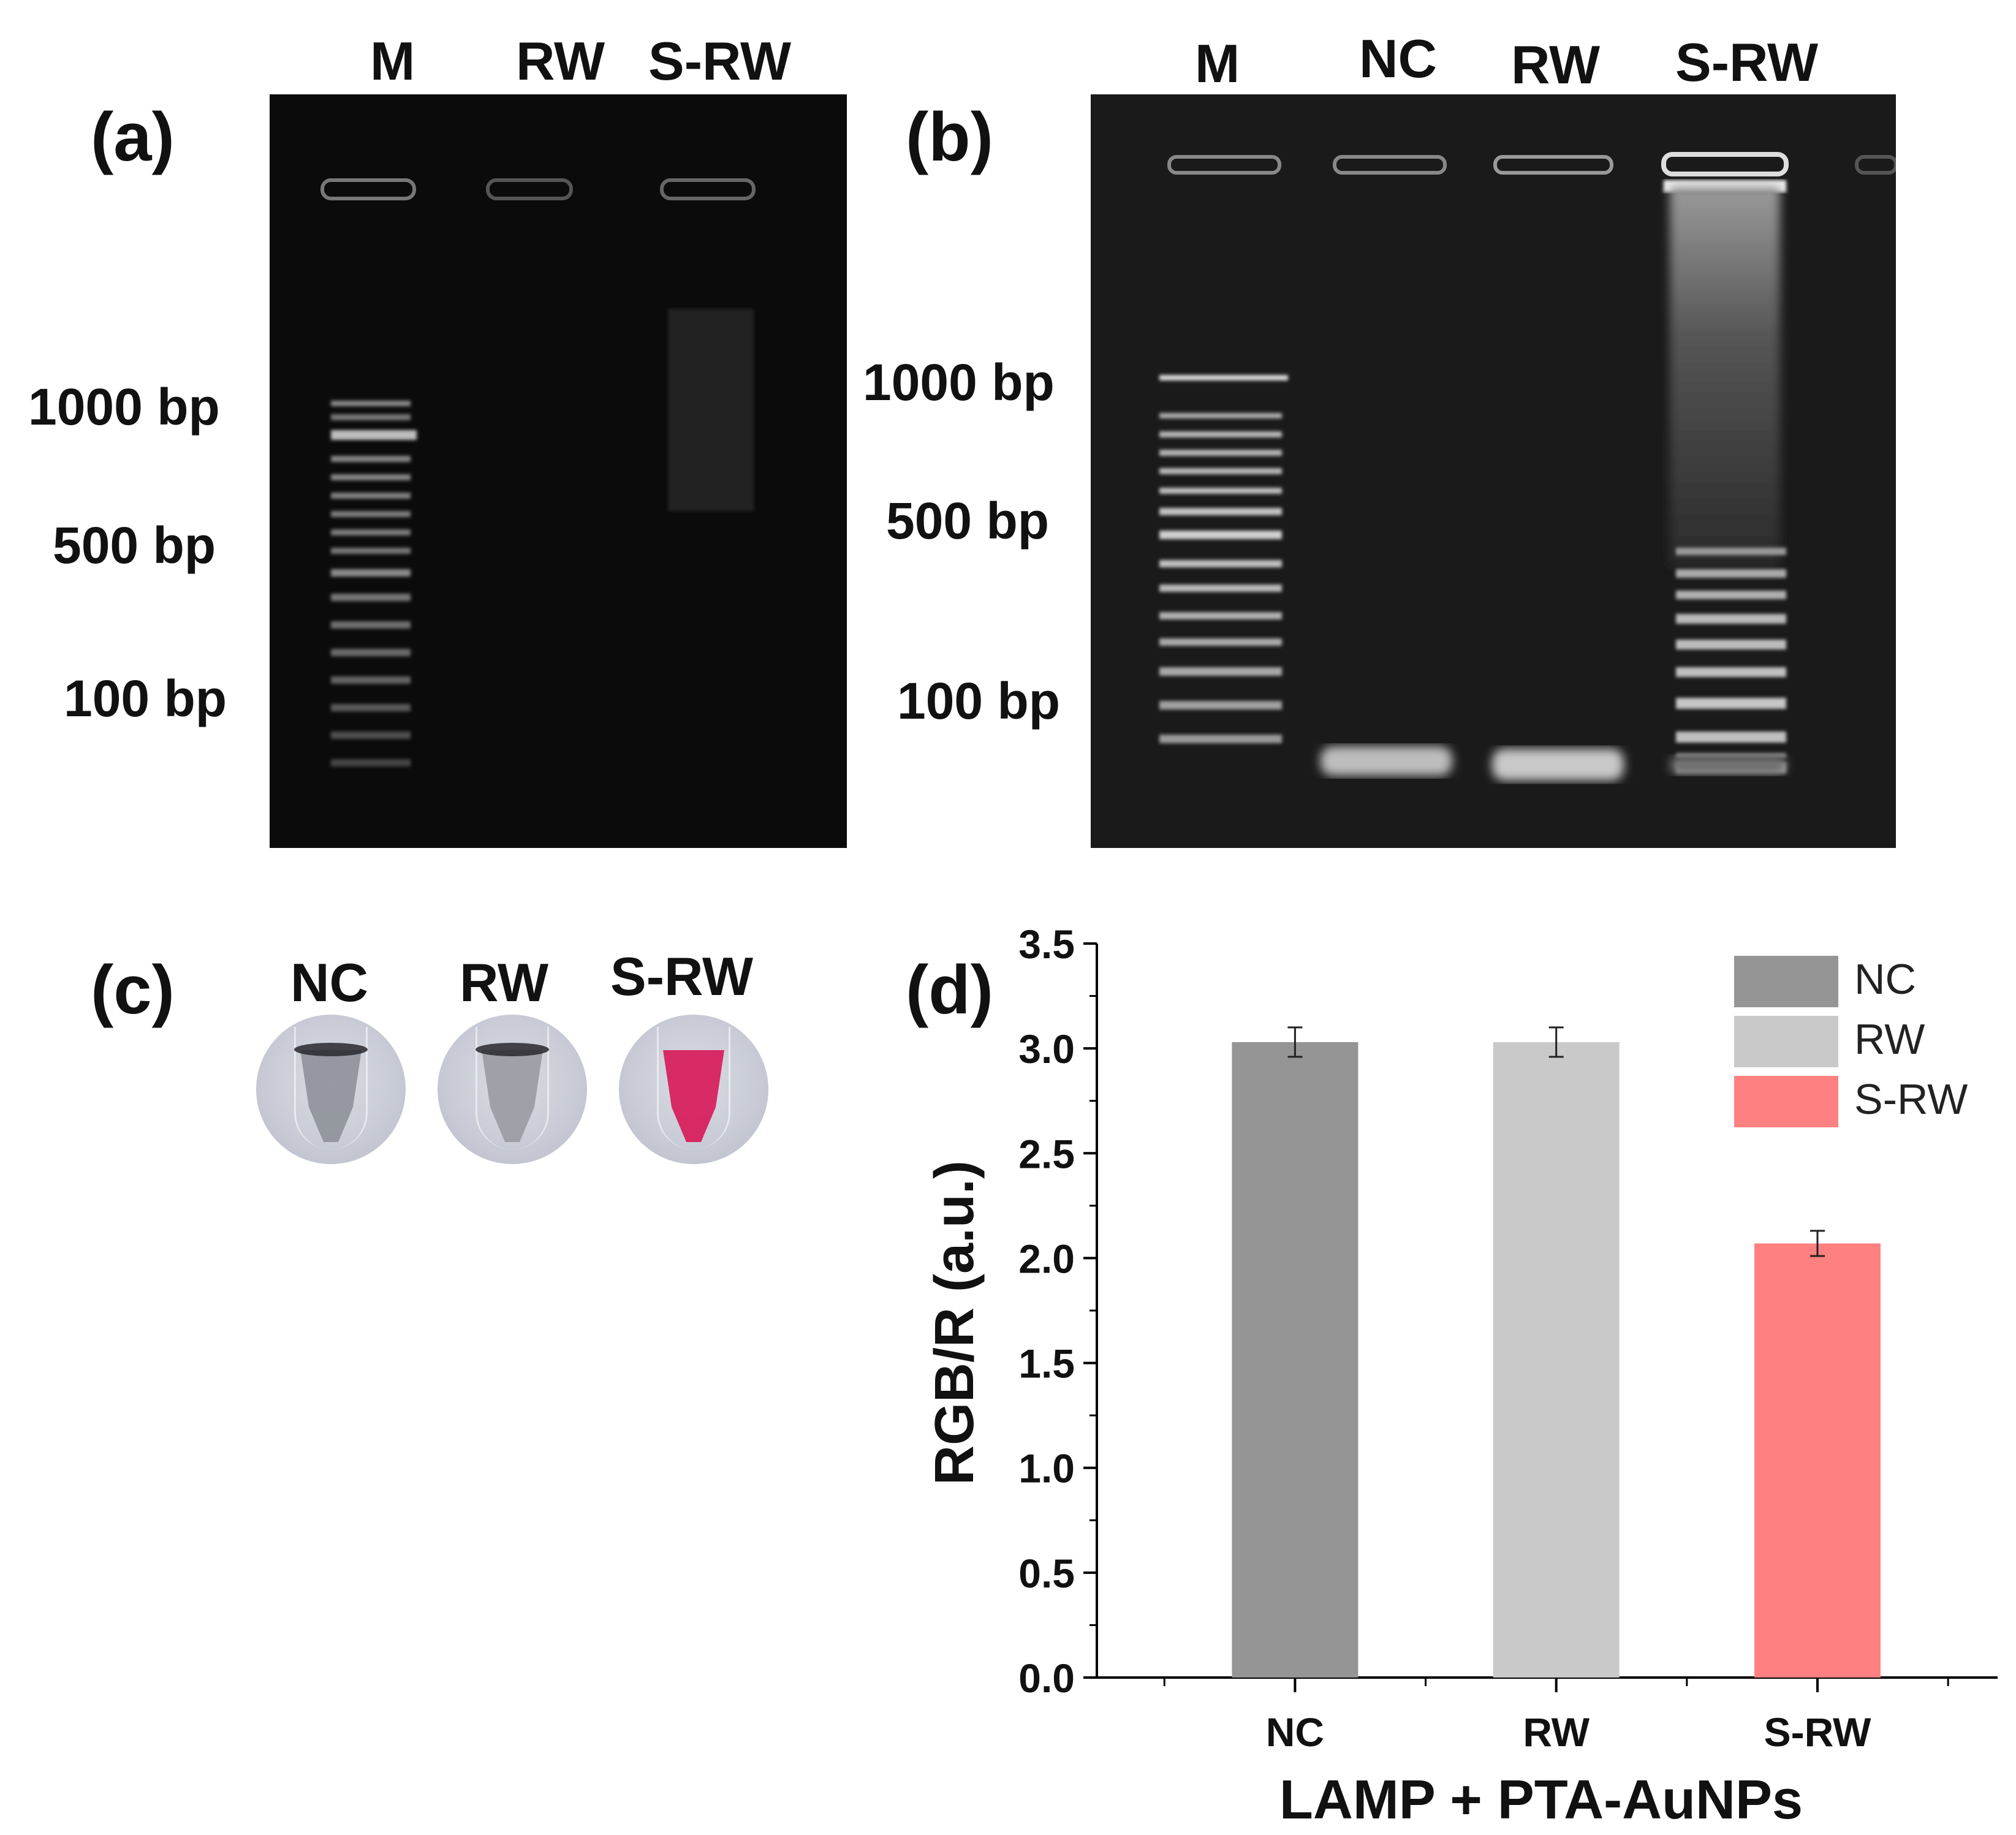 The image size is (2016, 1835). What do you see at coordinates (1817, 1460) in the screenshot?
I see `bar-s-rw` at bounding box center [1817, 1460].